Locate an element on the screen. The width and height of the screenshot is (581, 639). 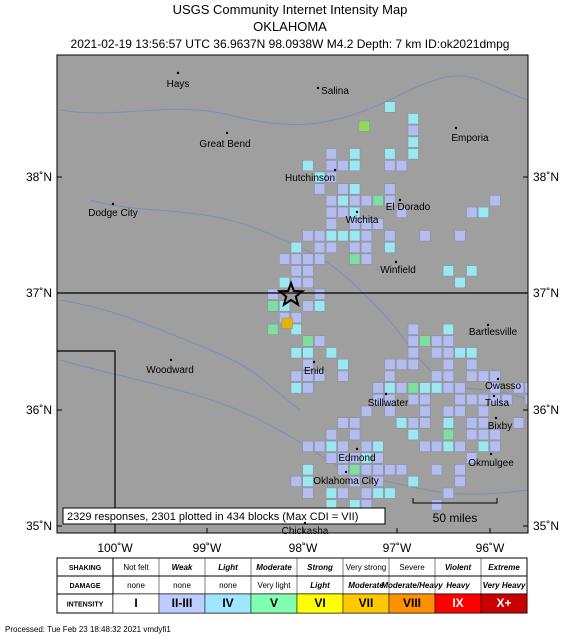
lat-label: 37˚N is located at coordinates (546, 293).